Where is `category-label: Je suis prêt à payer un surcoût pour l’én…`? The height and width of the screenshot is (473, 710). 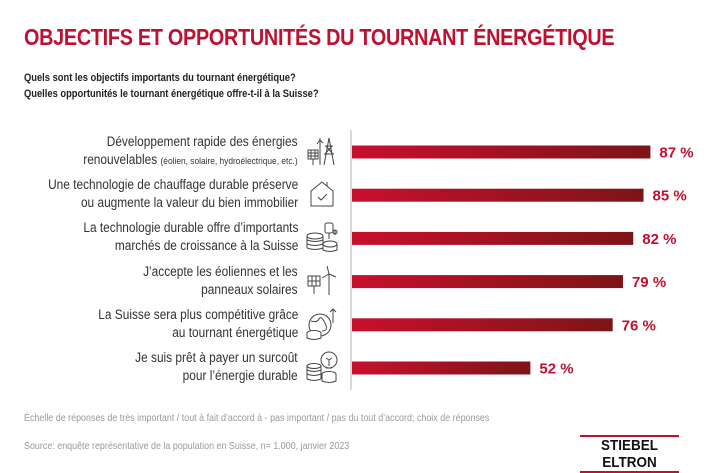 category-label: Je suis prêt à payer un surcoût pour l’én… is located at coordinates (217, 367).